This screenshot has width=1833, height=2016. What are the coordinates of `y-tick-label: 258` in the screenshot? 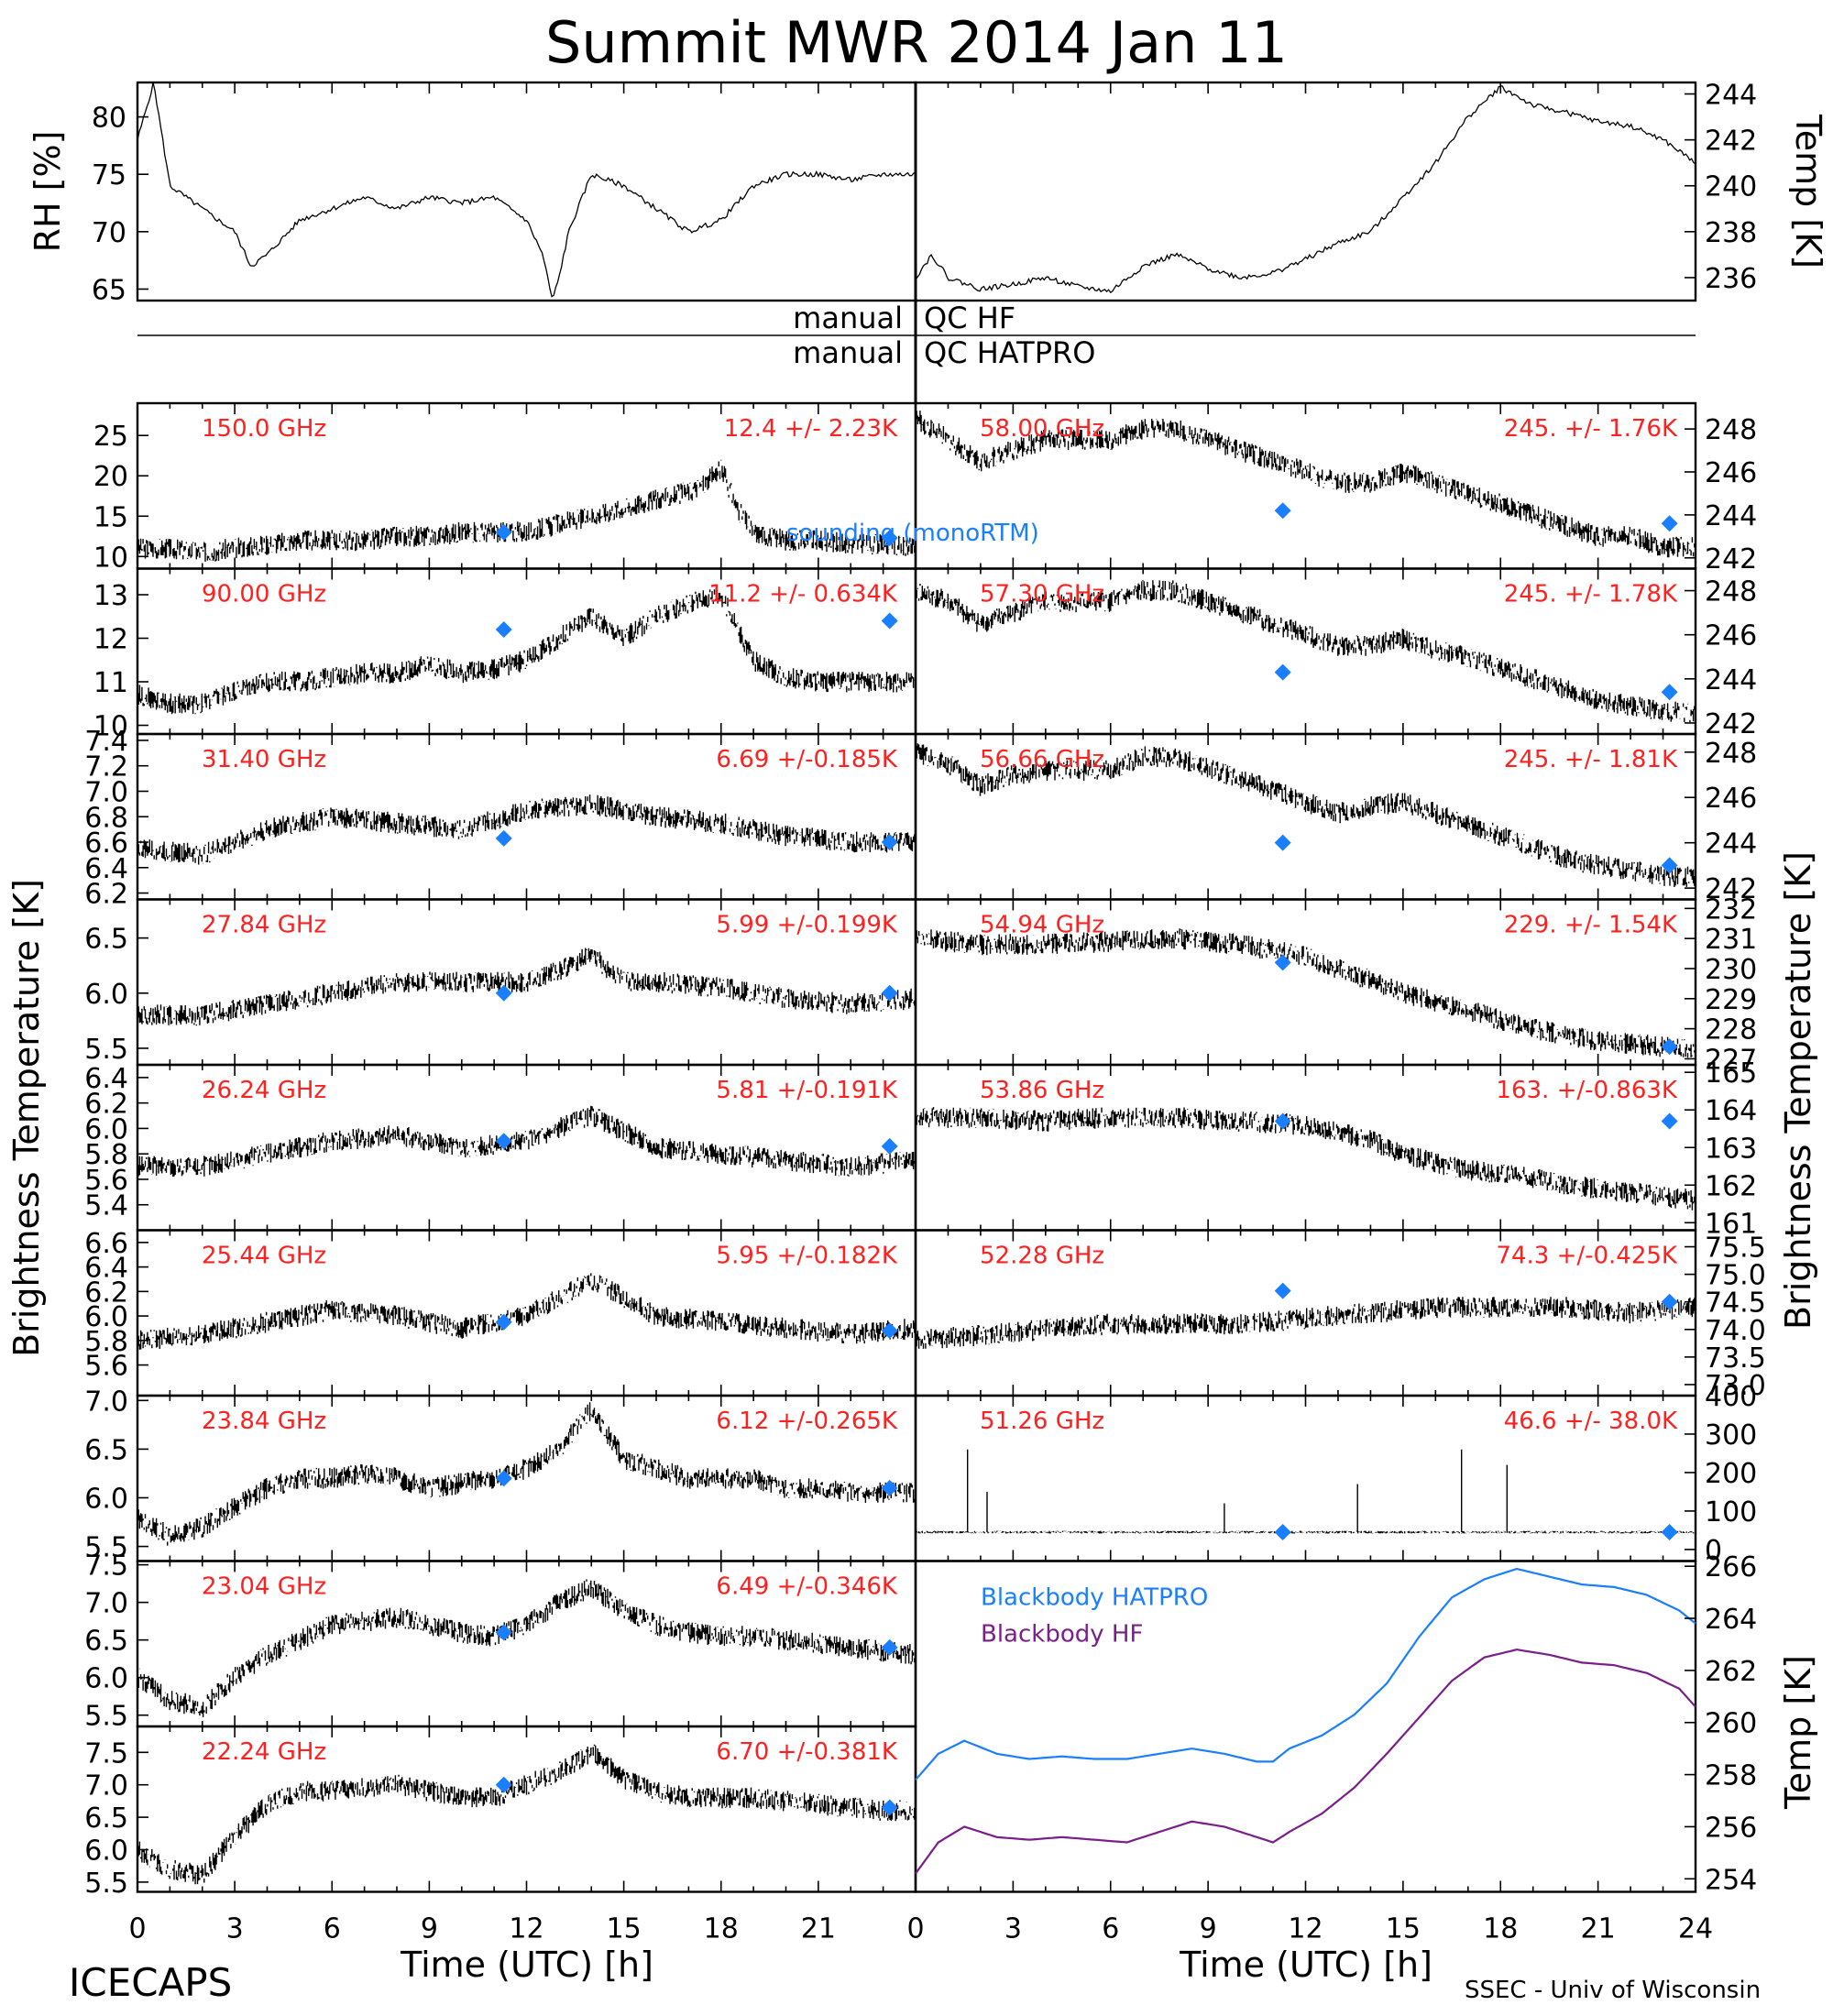 It's located at (1731, 1776).